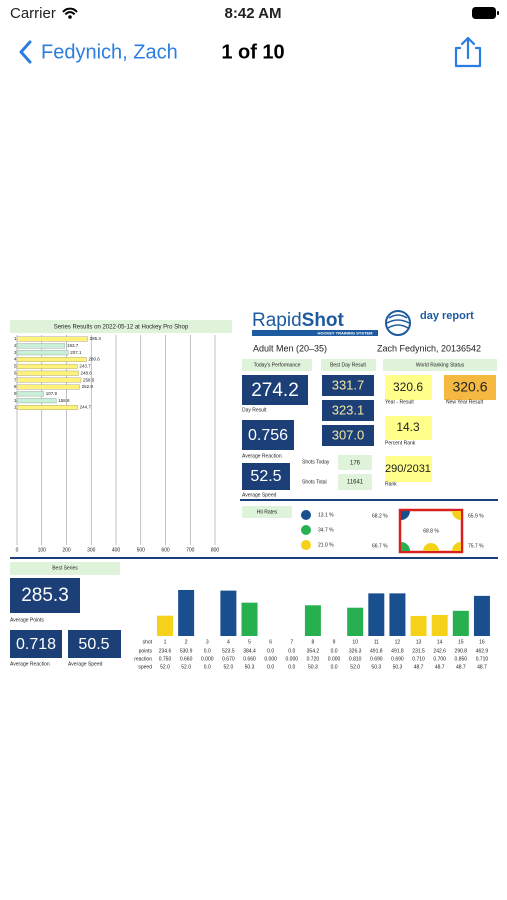 Image resolution: width=507 pixels, height=900 pixels. I want to click on bar-value: 243.7, so click(85, 366).